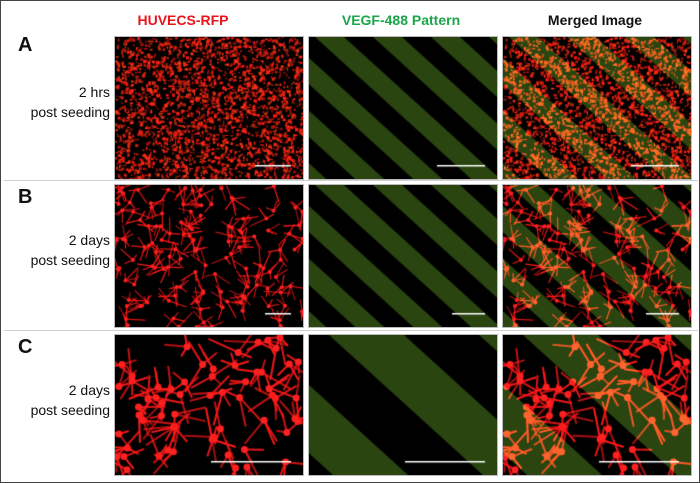  Describe the element at coordinates (25, 197) in the screenshot. I see `panel-letter-b: B` at that location.